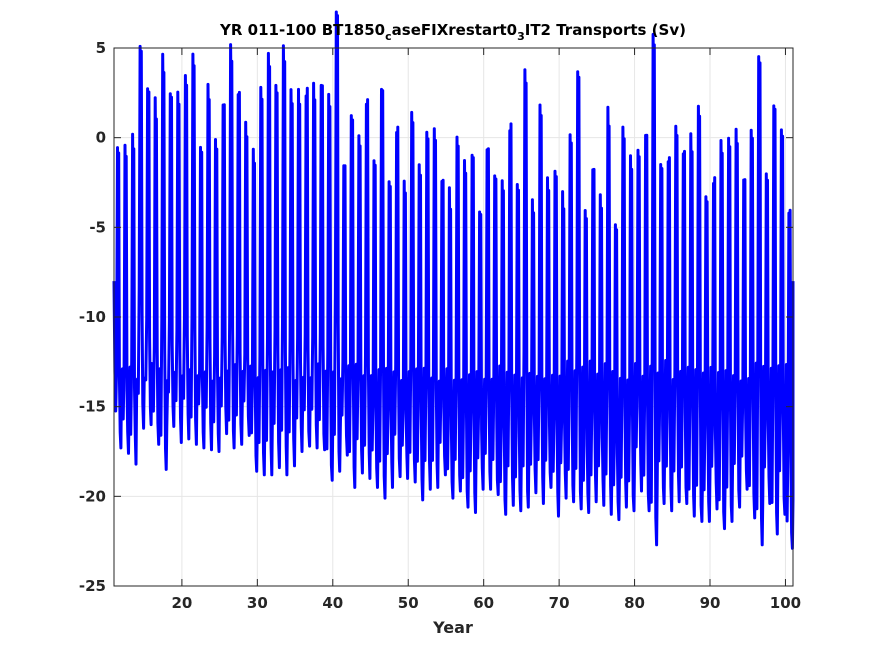  What do you see at coordinates (388, 36) in the screenshot?
I see `title-subscript-1: c` at bounding box center [388, 36].